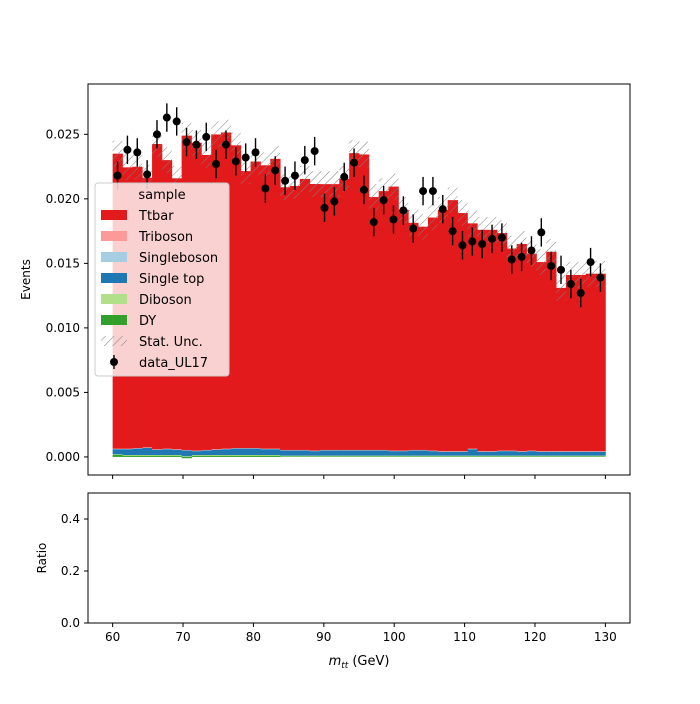 Image resolution: width=700 pixels, height=704 pixels. What do you see at coordinates (464, 637) in the screenshot?
I see `xtick-label-5: 110` at bounding box center [464, 637].